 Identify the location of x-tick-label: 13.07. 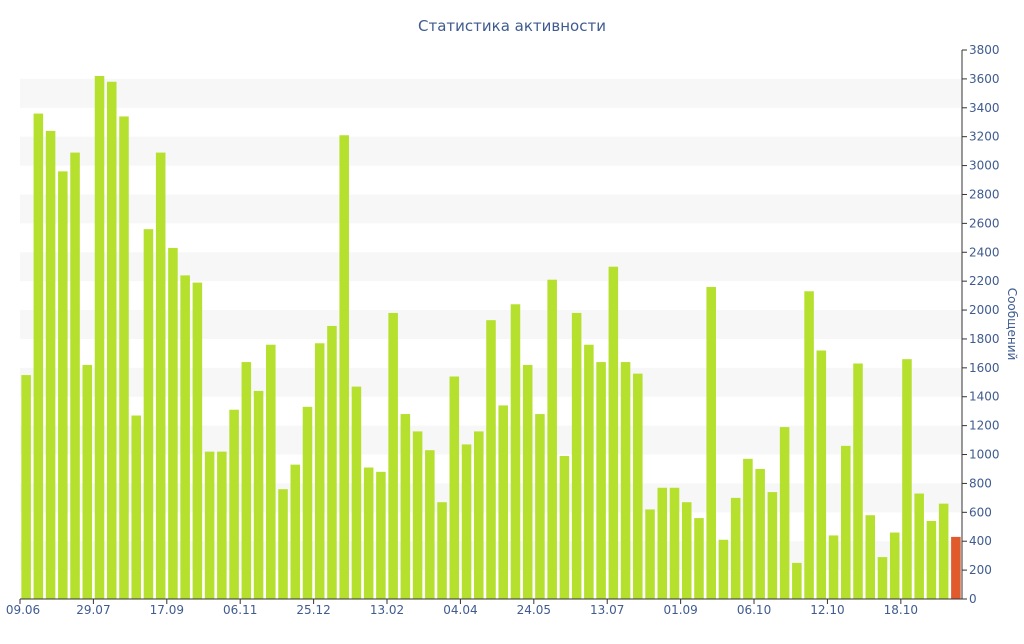
(607, 610).